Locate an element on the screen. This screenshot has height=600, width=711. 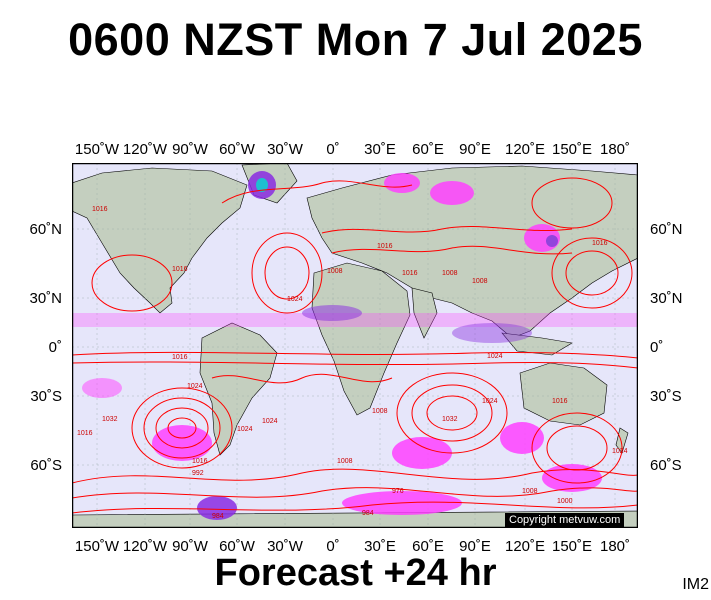
forecast-label: Forecast +24 hr is located at coordinates (355, 573).